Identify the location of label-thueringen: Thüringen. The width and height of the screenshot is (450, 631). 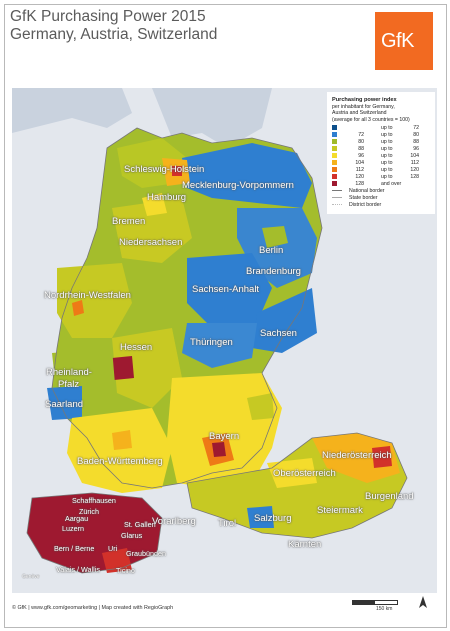
(211, 342).